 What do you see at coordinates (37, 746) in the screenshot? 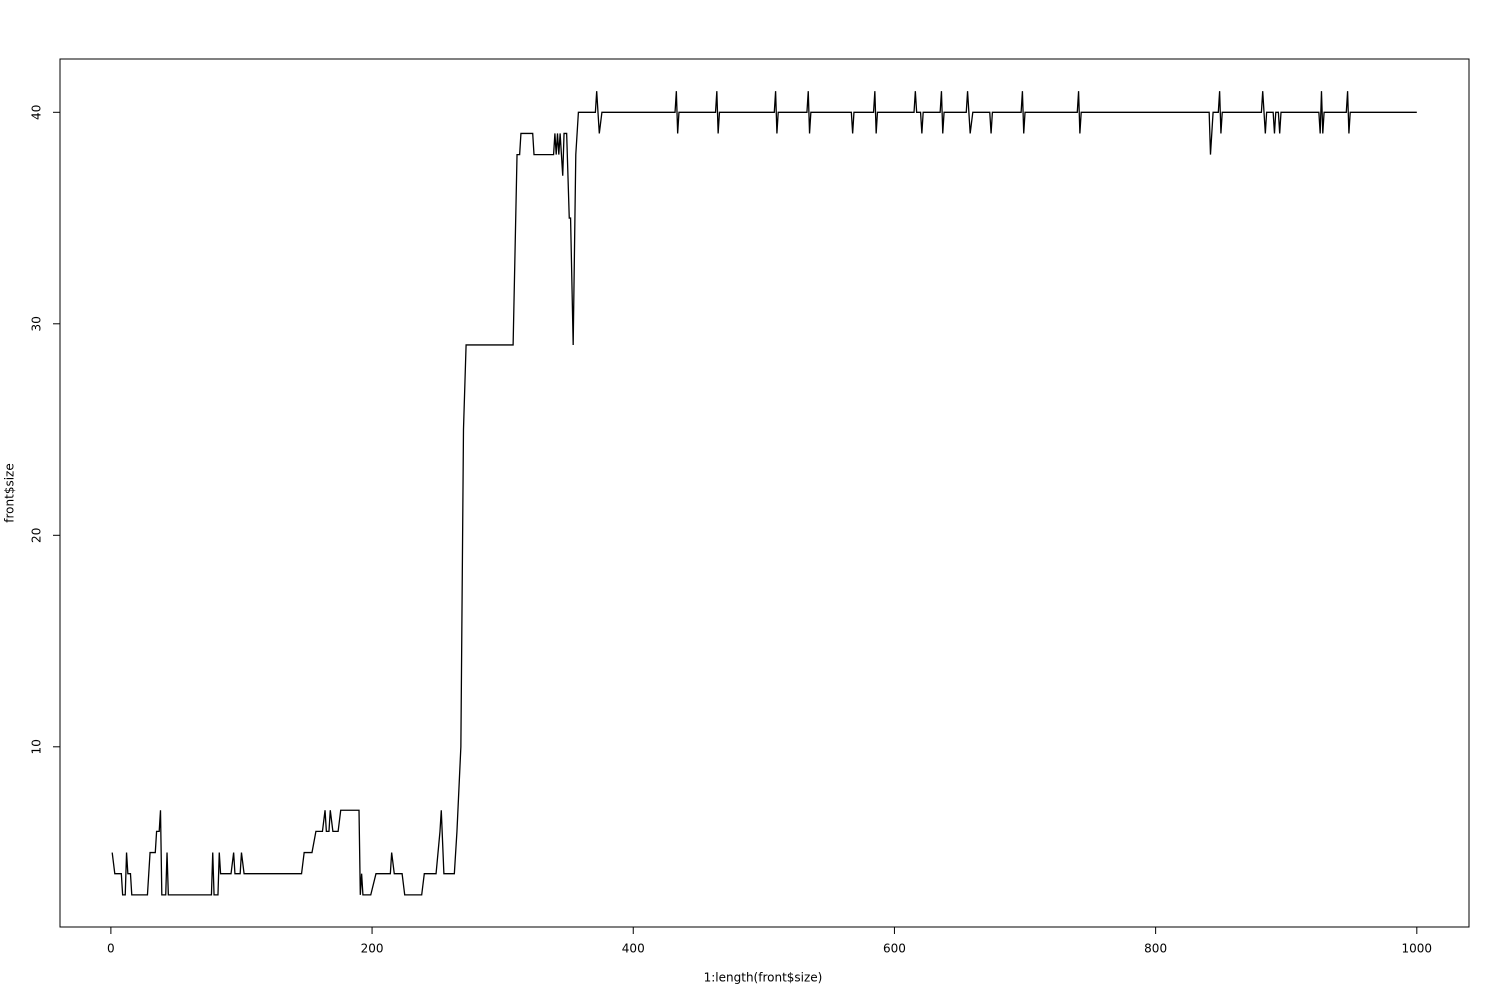
I see `y-tick-label: 10` at bounding box center [37, 746].